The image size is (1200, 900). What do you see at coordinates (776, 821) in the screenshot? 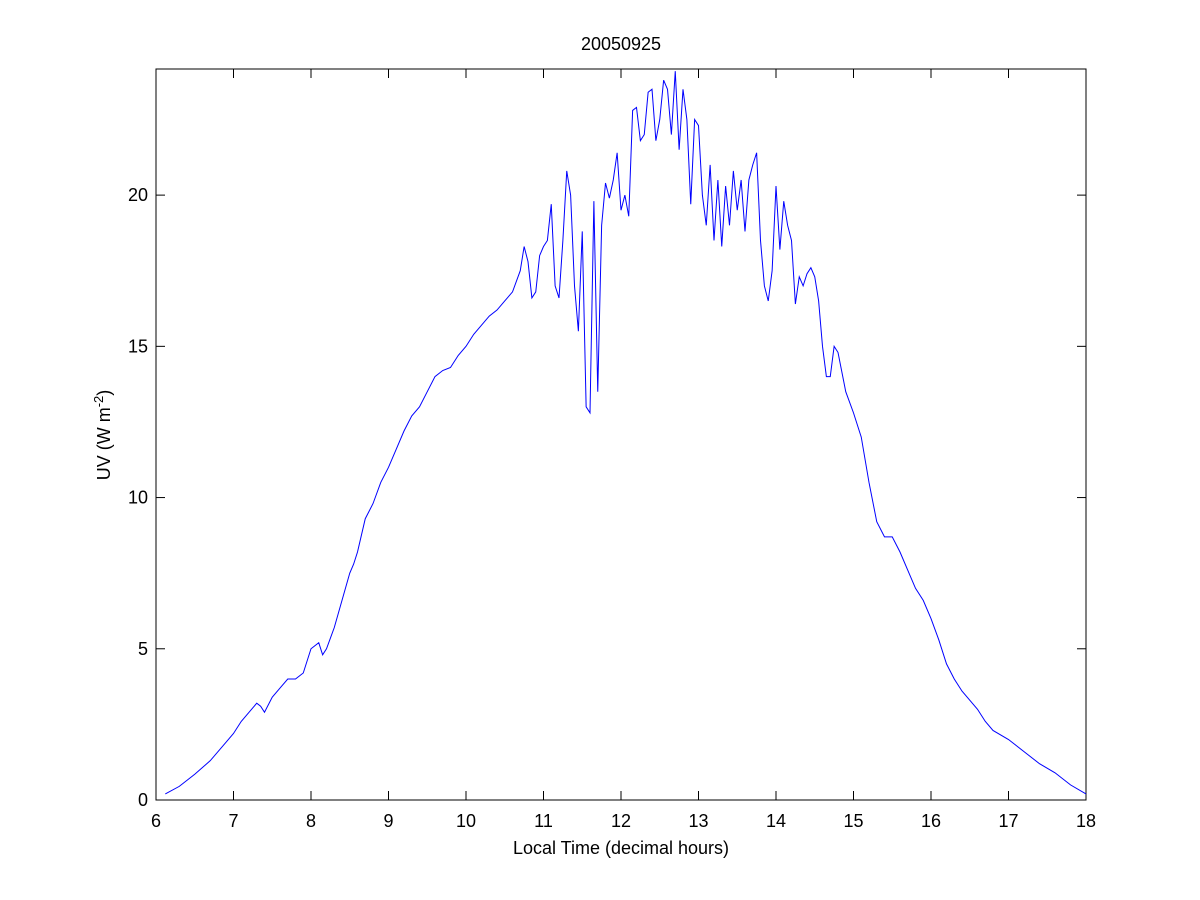
I see `x-tick-label: 14` at bounding box center [776, 821].